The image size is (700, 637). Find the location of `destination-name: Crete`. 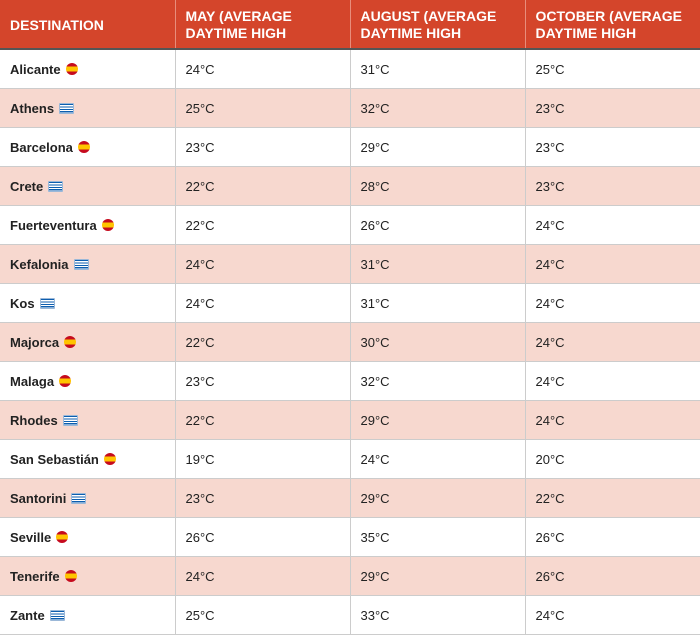

destination-name: Crete is located at coordinates (27, 186).